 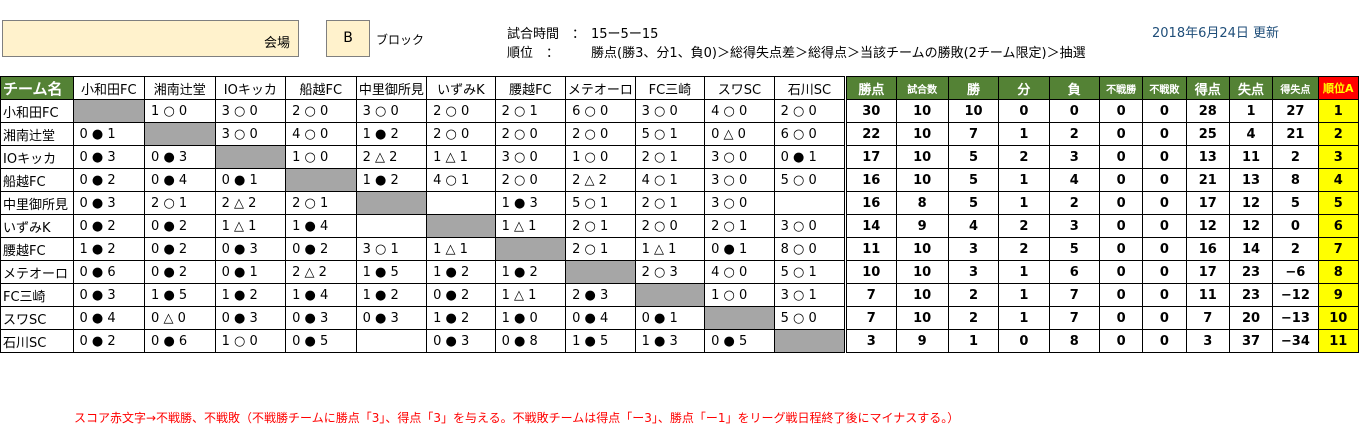 I want to click on stat-wins: 2, so click(x=973, y=318).